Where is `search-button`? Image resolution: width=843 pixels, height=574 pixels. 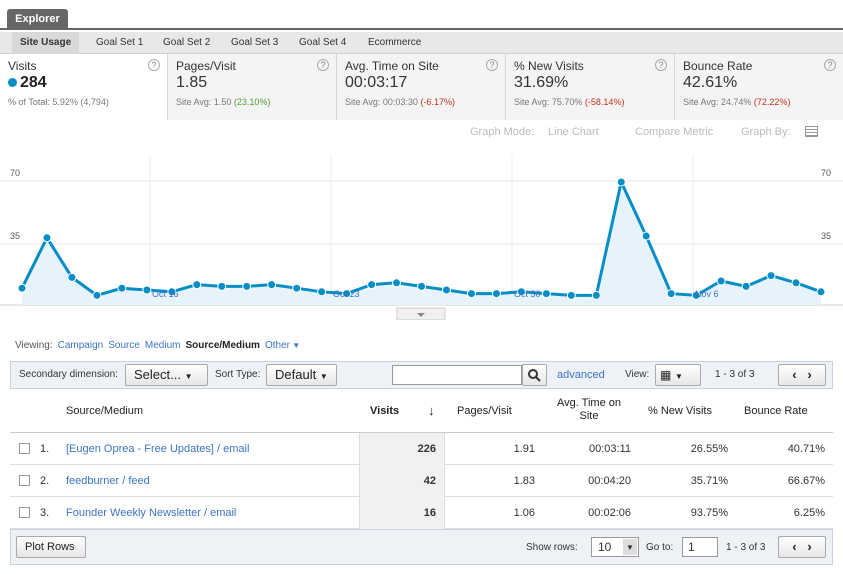 search-button is located at coordinates (534, 375).